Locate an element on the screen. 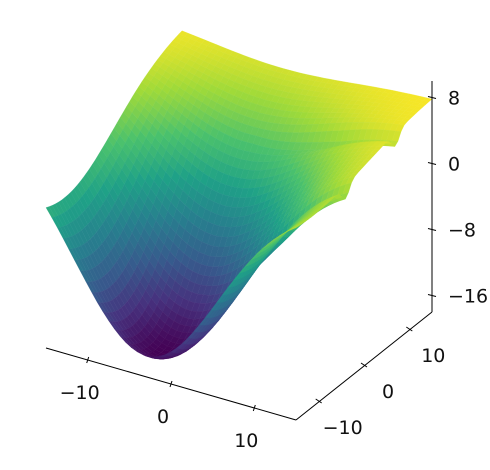  y-axis-line is located at coordinates (364, 366).